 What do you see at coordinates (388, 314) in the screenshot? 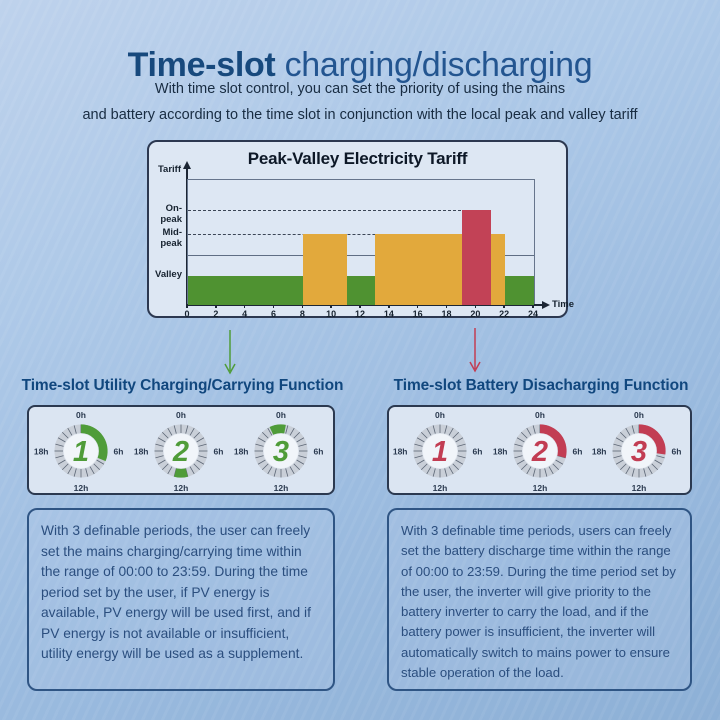
I see `x-tick-label: 14` at bounding box center [388, 314].